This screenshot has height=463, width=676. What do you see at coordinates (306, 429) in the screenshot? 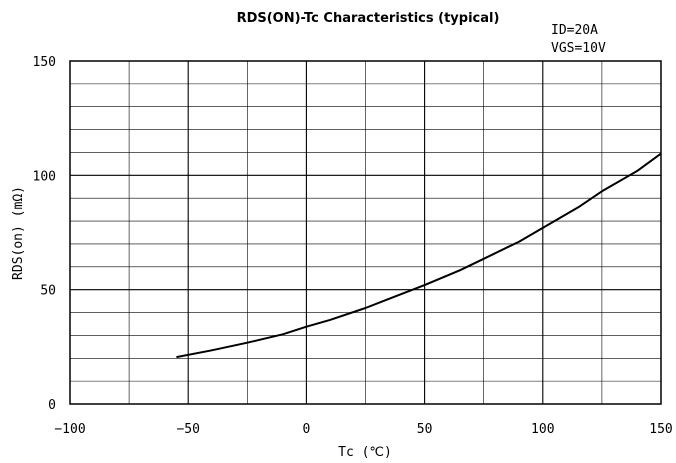
I see `x-tick-label: 0` at bounding box center [306, 429].